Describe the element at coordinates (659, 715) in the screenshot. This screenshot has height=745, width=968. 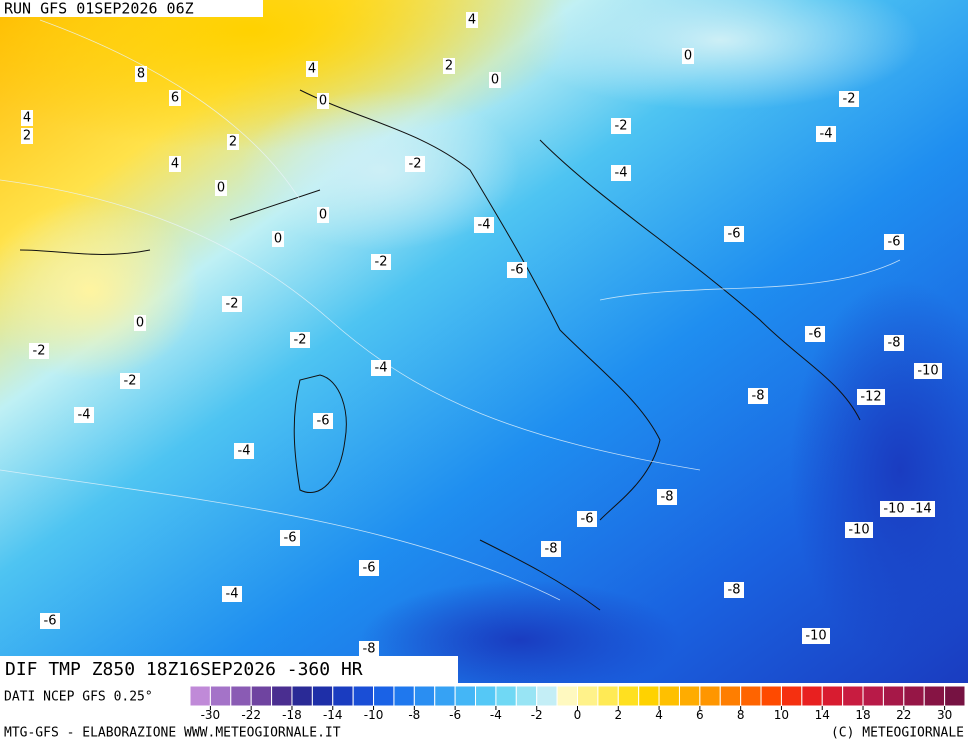
I see `colorbar-label: 4` at that location.